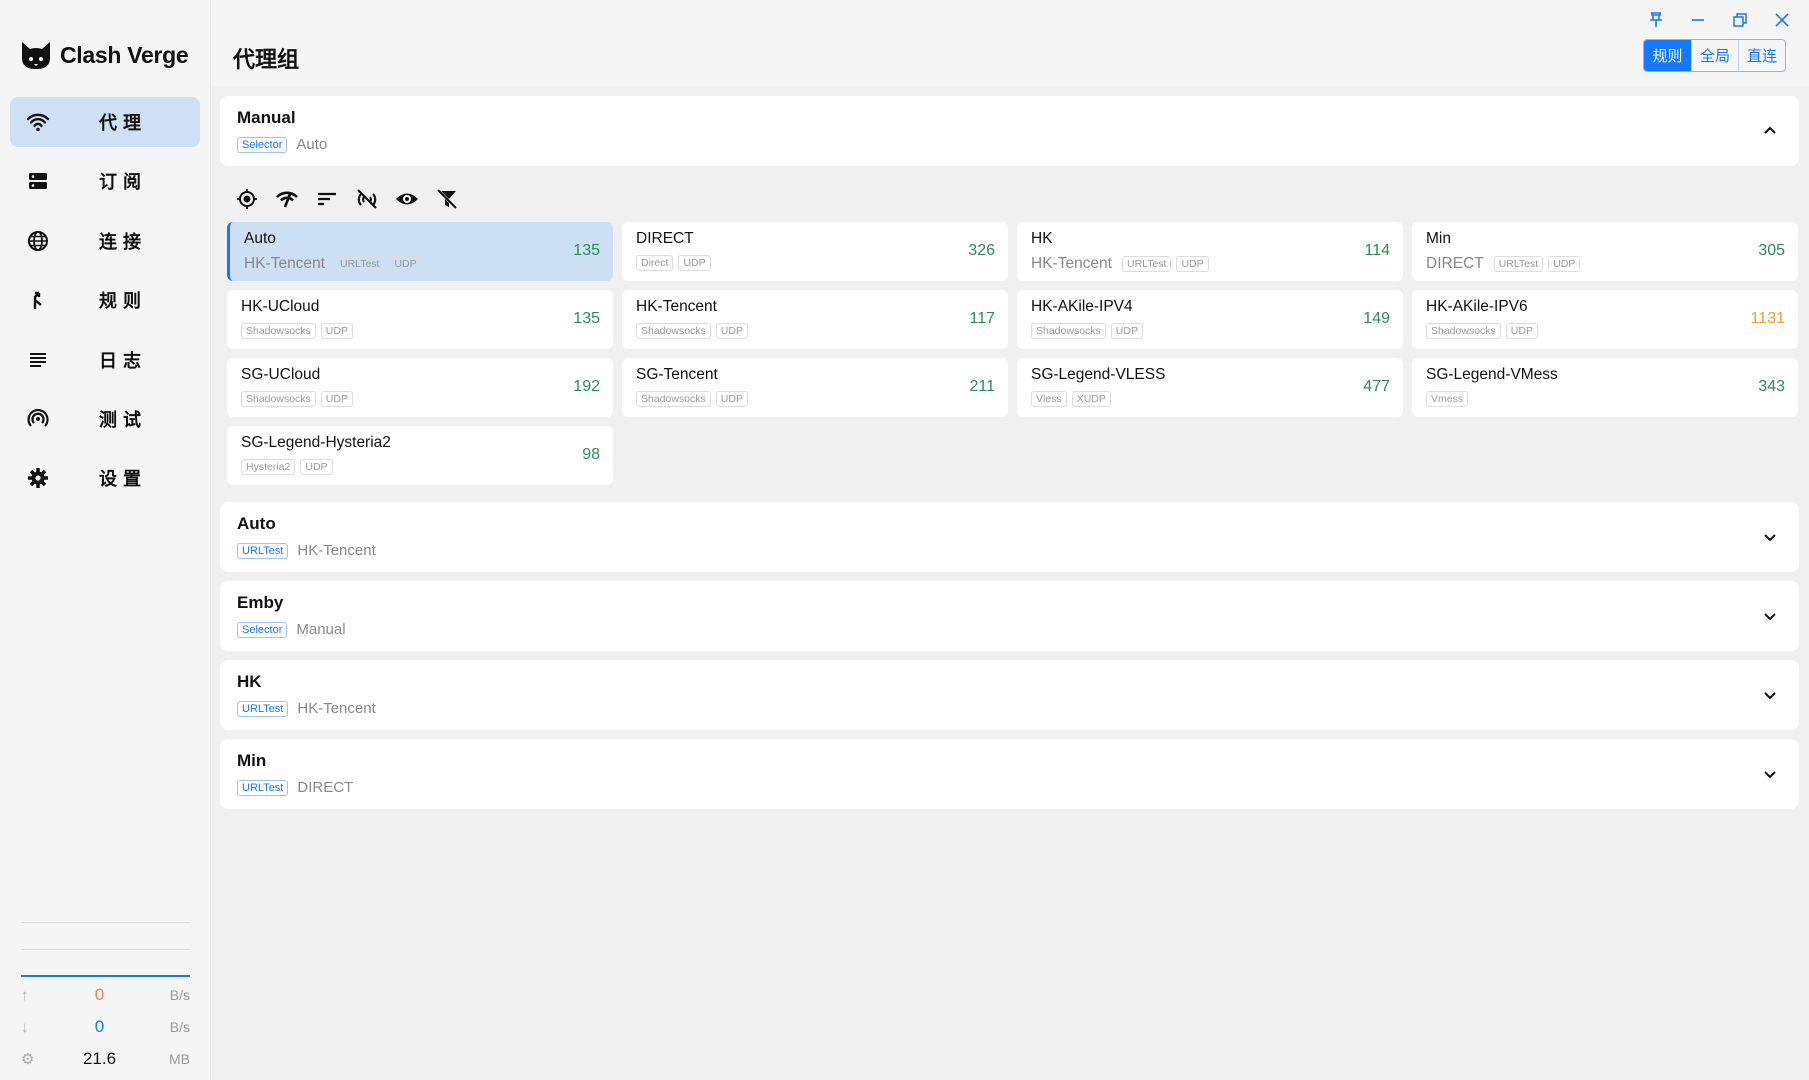 The image size is (1809, 1080). What do you see at coordinates (1767, 318) in the screenshot?
I see `proxy-delay: 1131` at bounding box center [1767, 318].